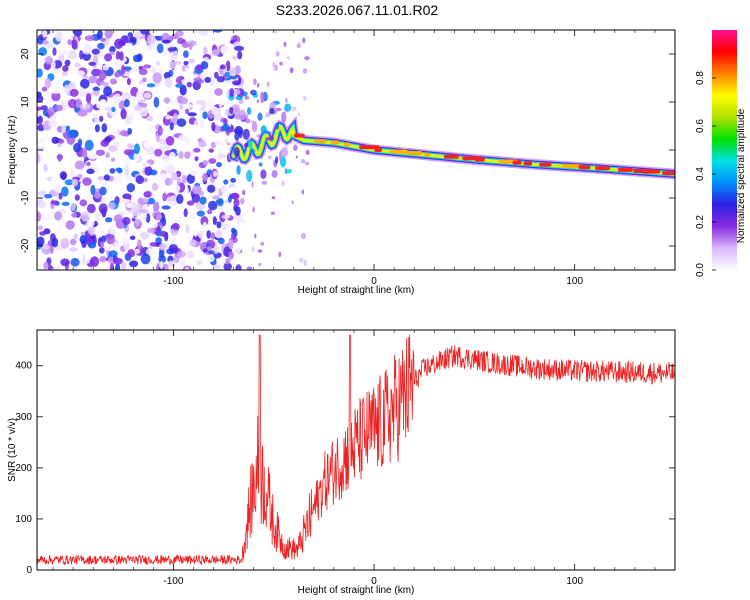 Image resolution: width=750 pixels, height=600 pixels. I want to click on snr-y-tick-label: 300, so click(23, 417).